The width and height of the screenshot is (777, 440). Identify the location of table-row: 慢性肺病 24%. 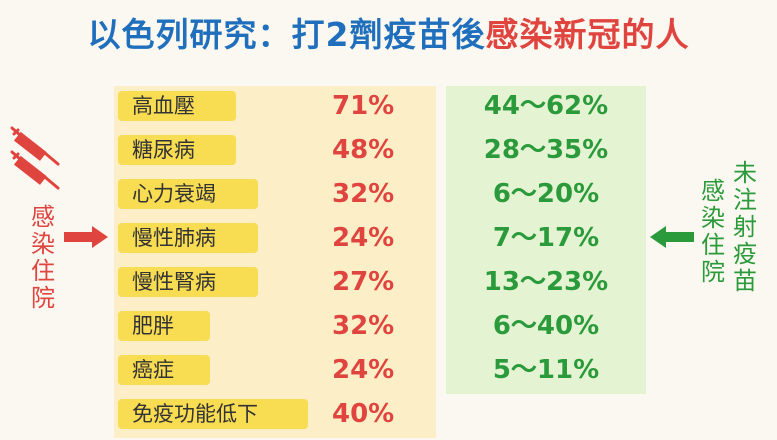
(275, 240).